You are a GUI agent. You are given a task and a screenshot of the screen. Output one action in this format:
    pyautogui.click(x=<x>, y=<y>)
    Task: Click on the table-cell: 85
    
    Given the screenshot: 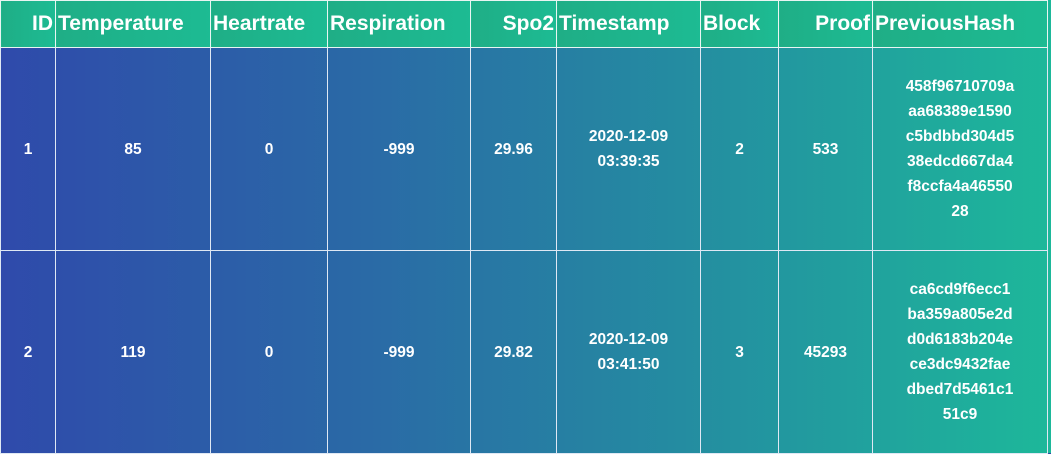 What is the action you would take?
    pyautogui.click(x=133, y=149)
    